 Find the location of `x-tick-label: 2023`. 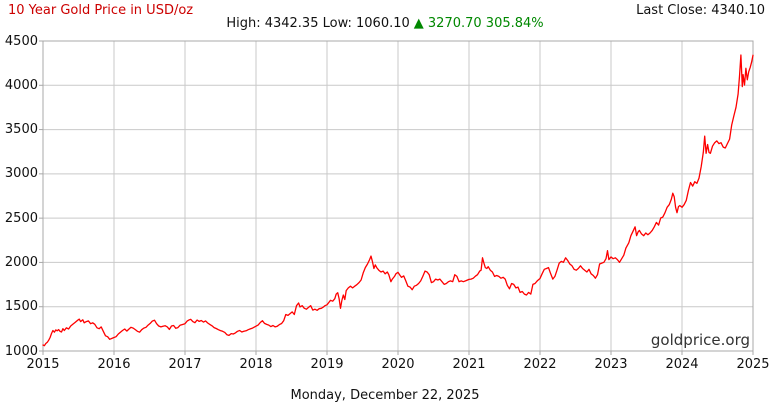

x-tick-label: 2023 is located at coordinates (611, 364).